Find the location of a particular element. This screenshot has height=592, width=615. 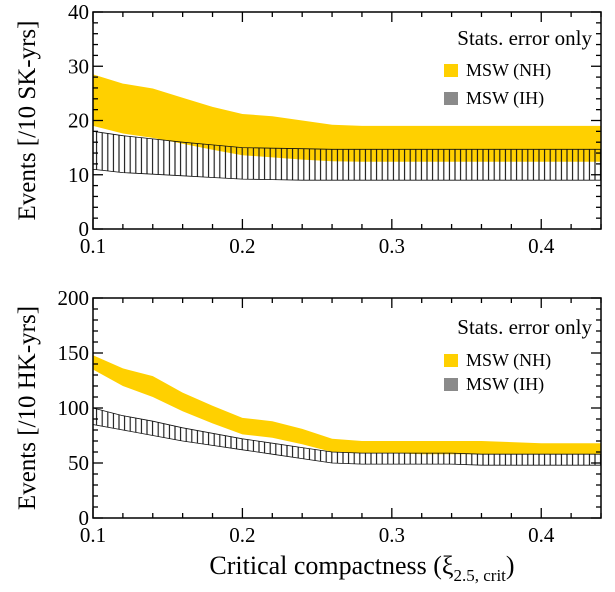

legend-sk: Stats. error only MSW (NH) MSW (IH) is located at coordinates (518, 67).